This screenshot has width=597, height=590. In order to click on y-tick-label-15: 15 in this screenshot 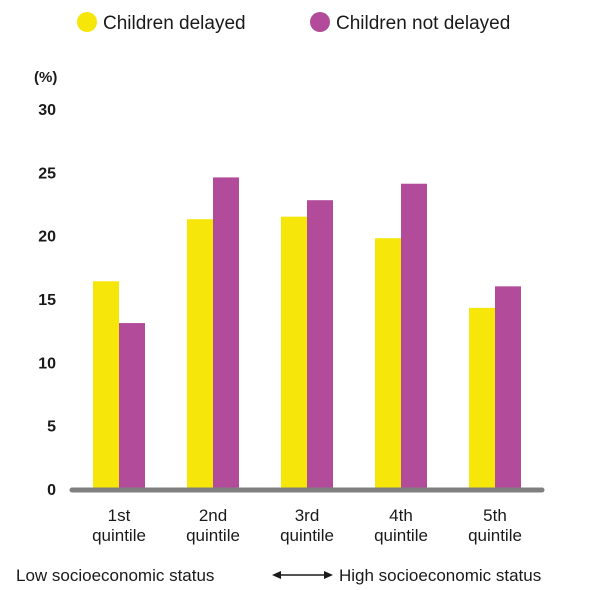, I will do `click(47, 300)`.